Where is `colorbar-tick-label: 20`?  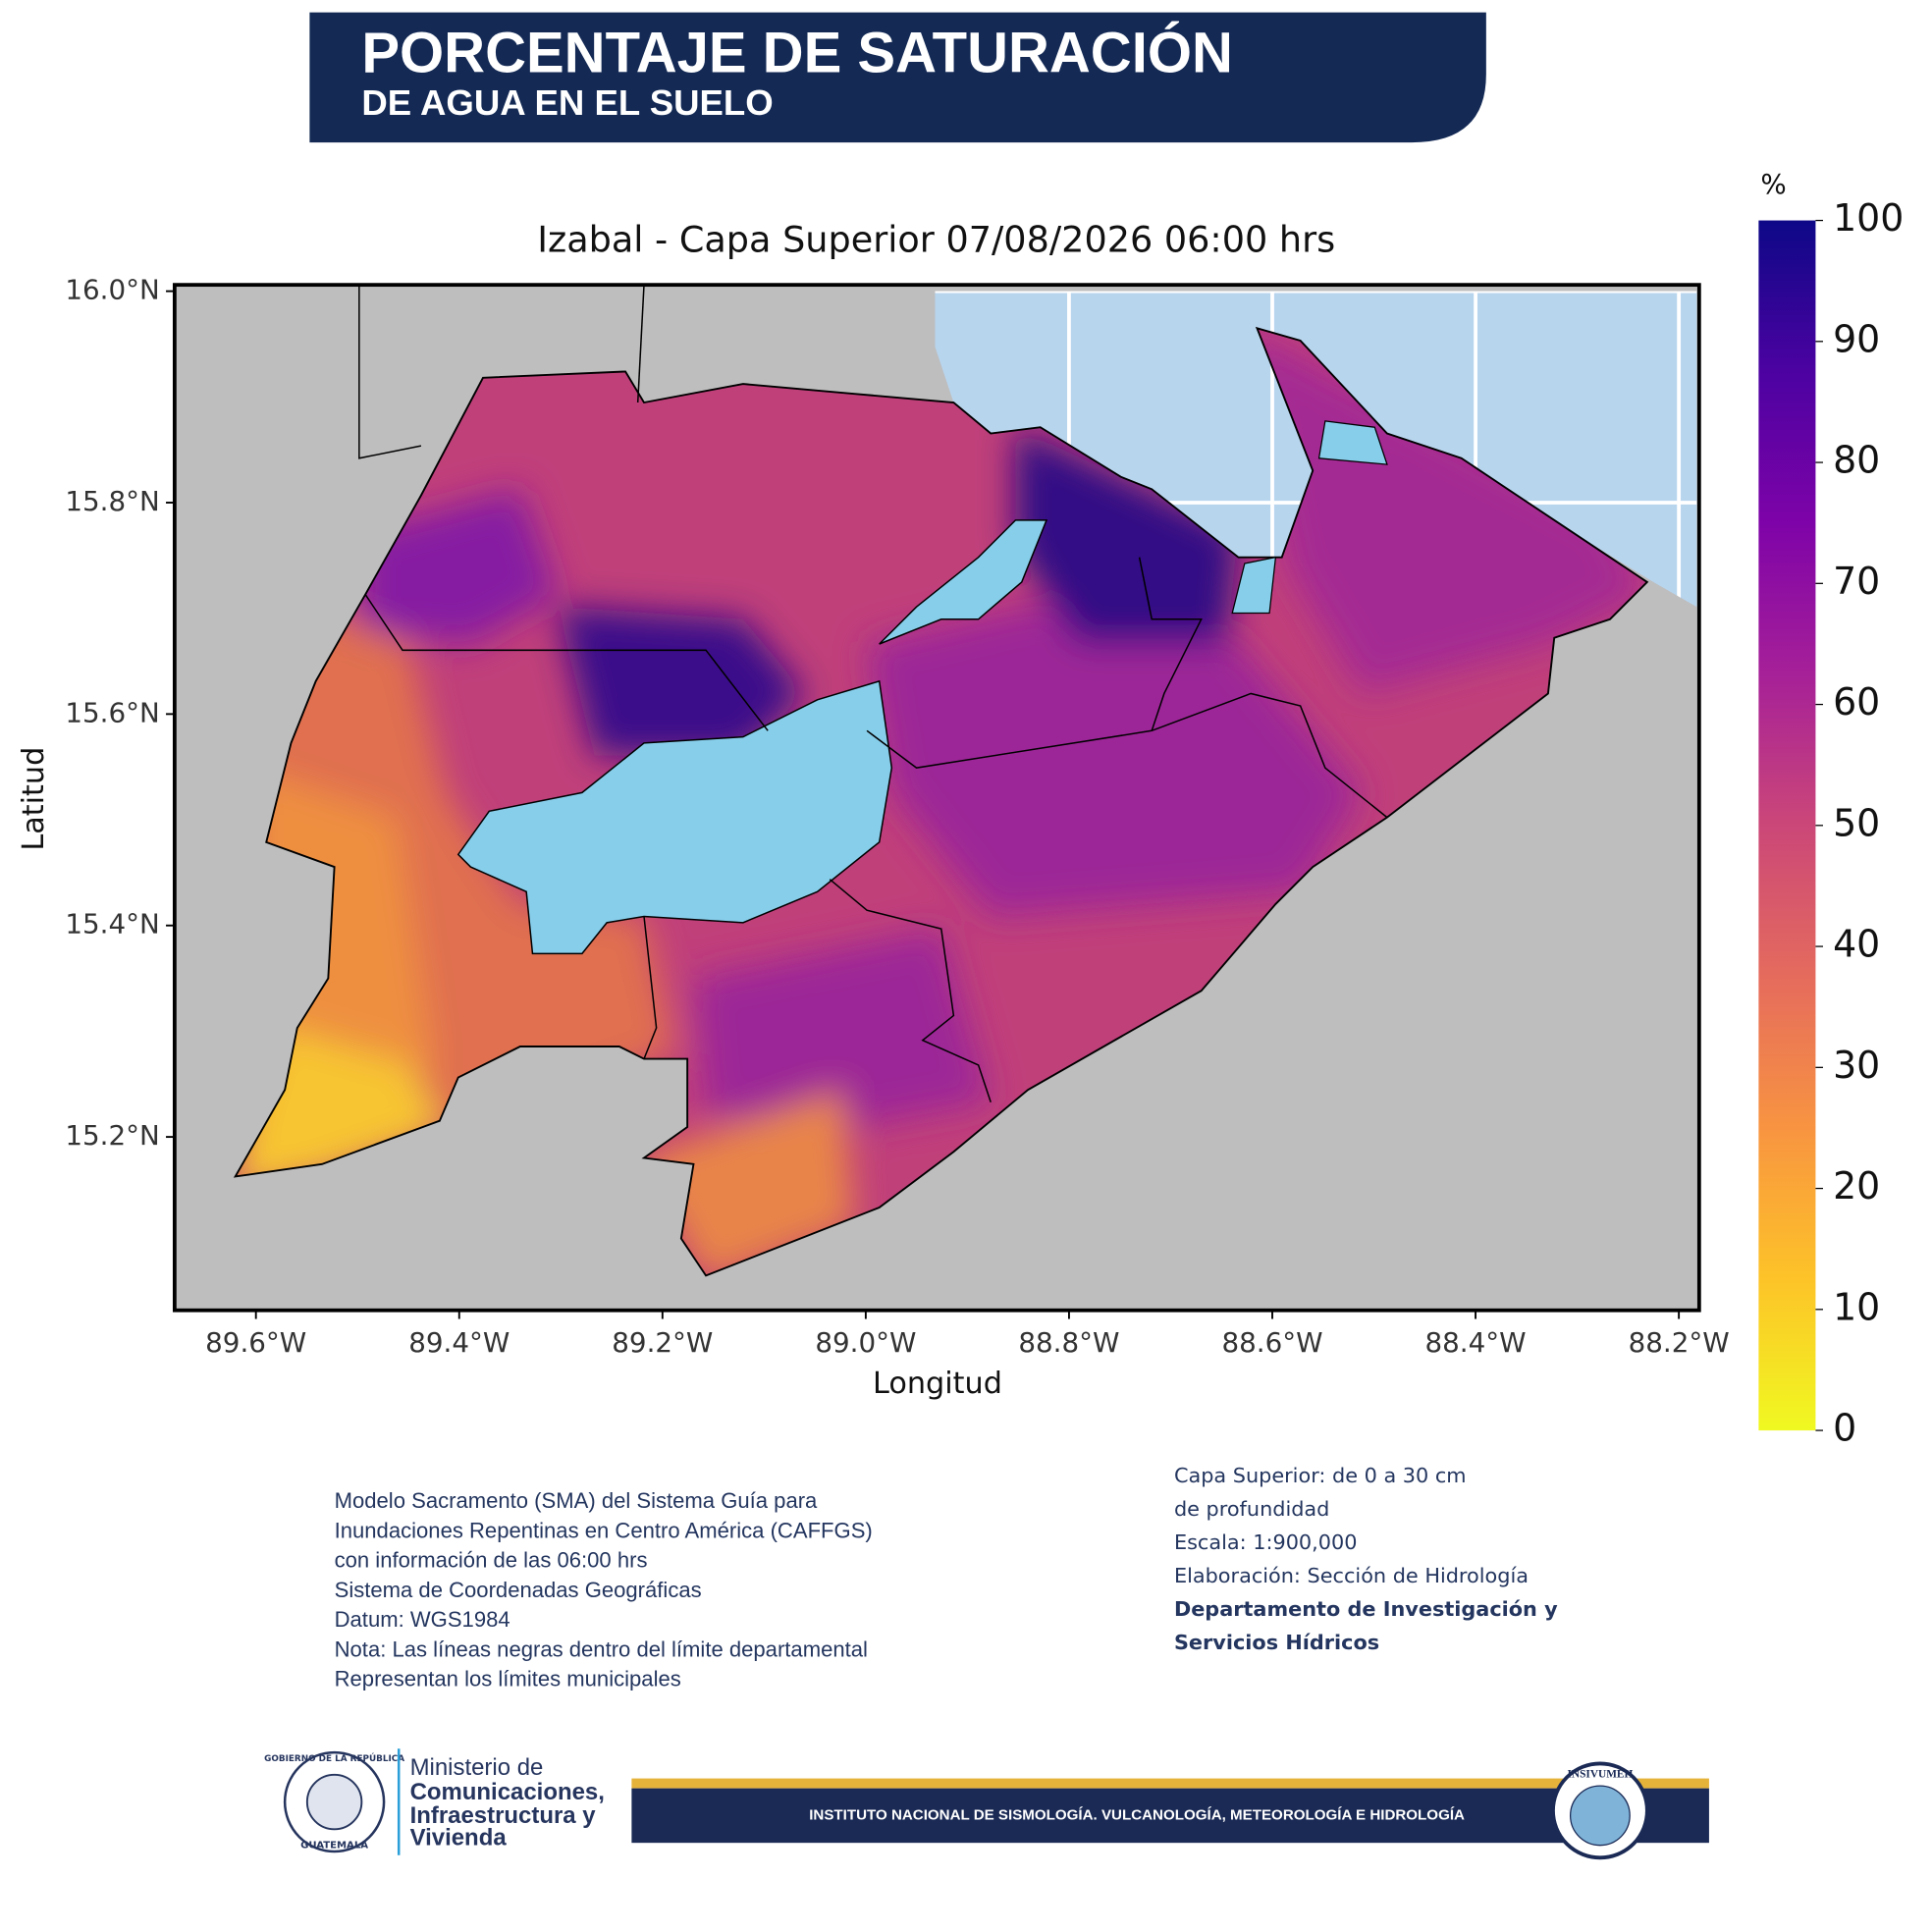
colorbar-tick-label: 20 is located at coordinates (1856, 1186).